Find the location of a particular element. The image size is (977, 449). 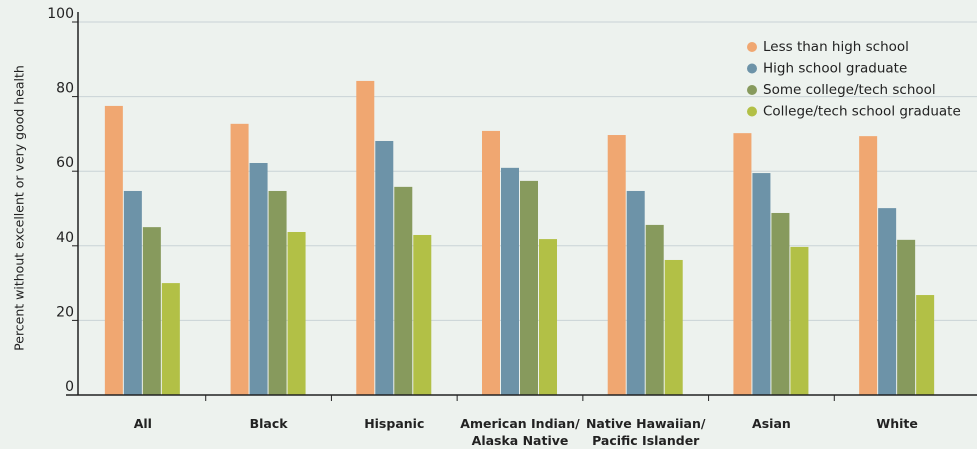

y-tick-label: 0 is located at coordinates (69, 387).